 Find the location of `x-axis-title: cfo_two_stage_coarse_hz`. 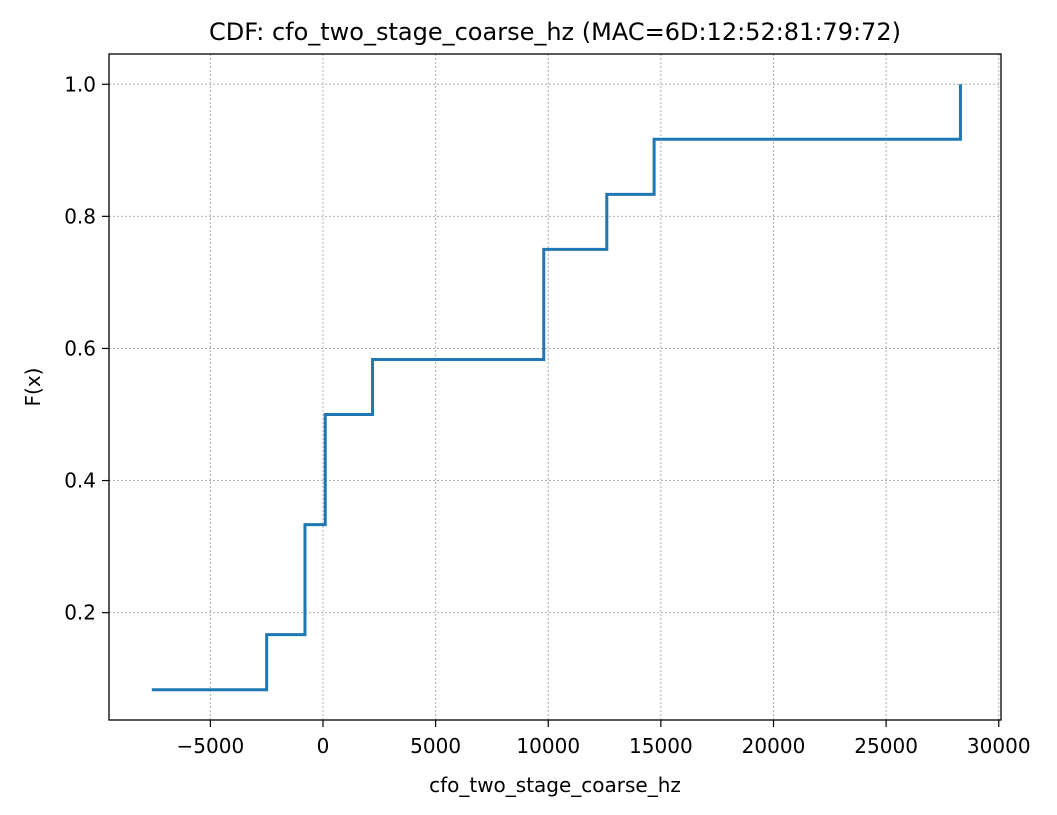

x-axis-title: cfo_two_stage_coarse_hz is located at coordinates (555, 785).